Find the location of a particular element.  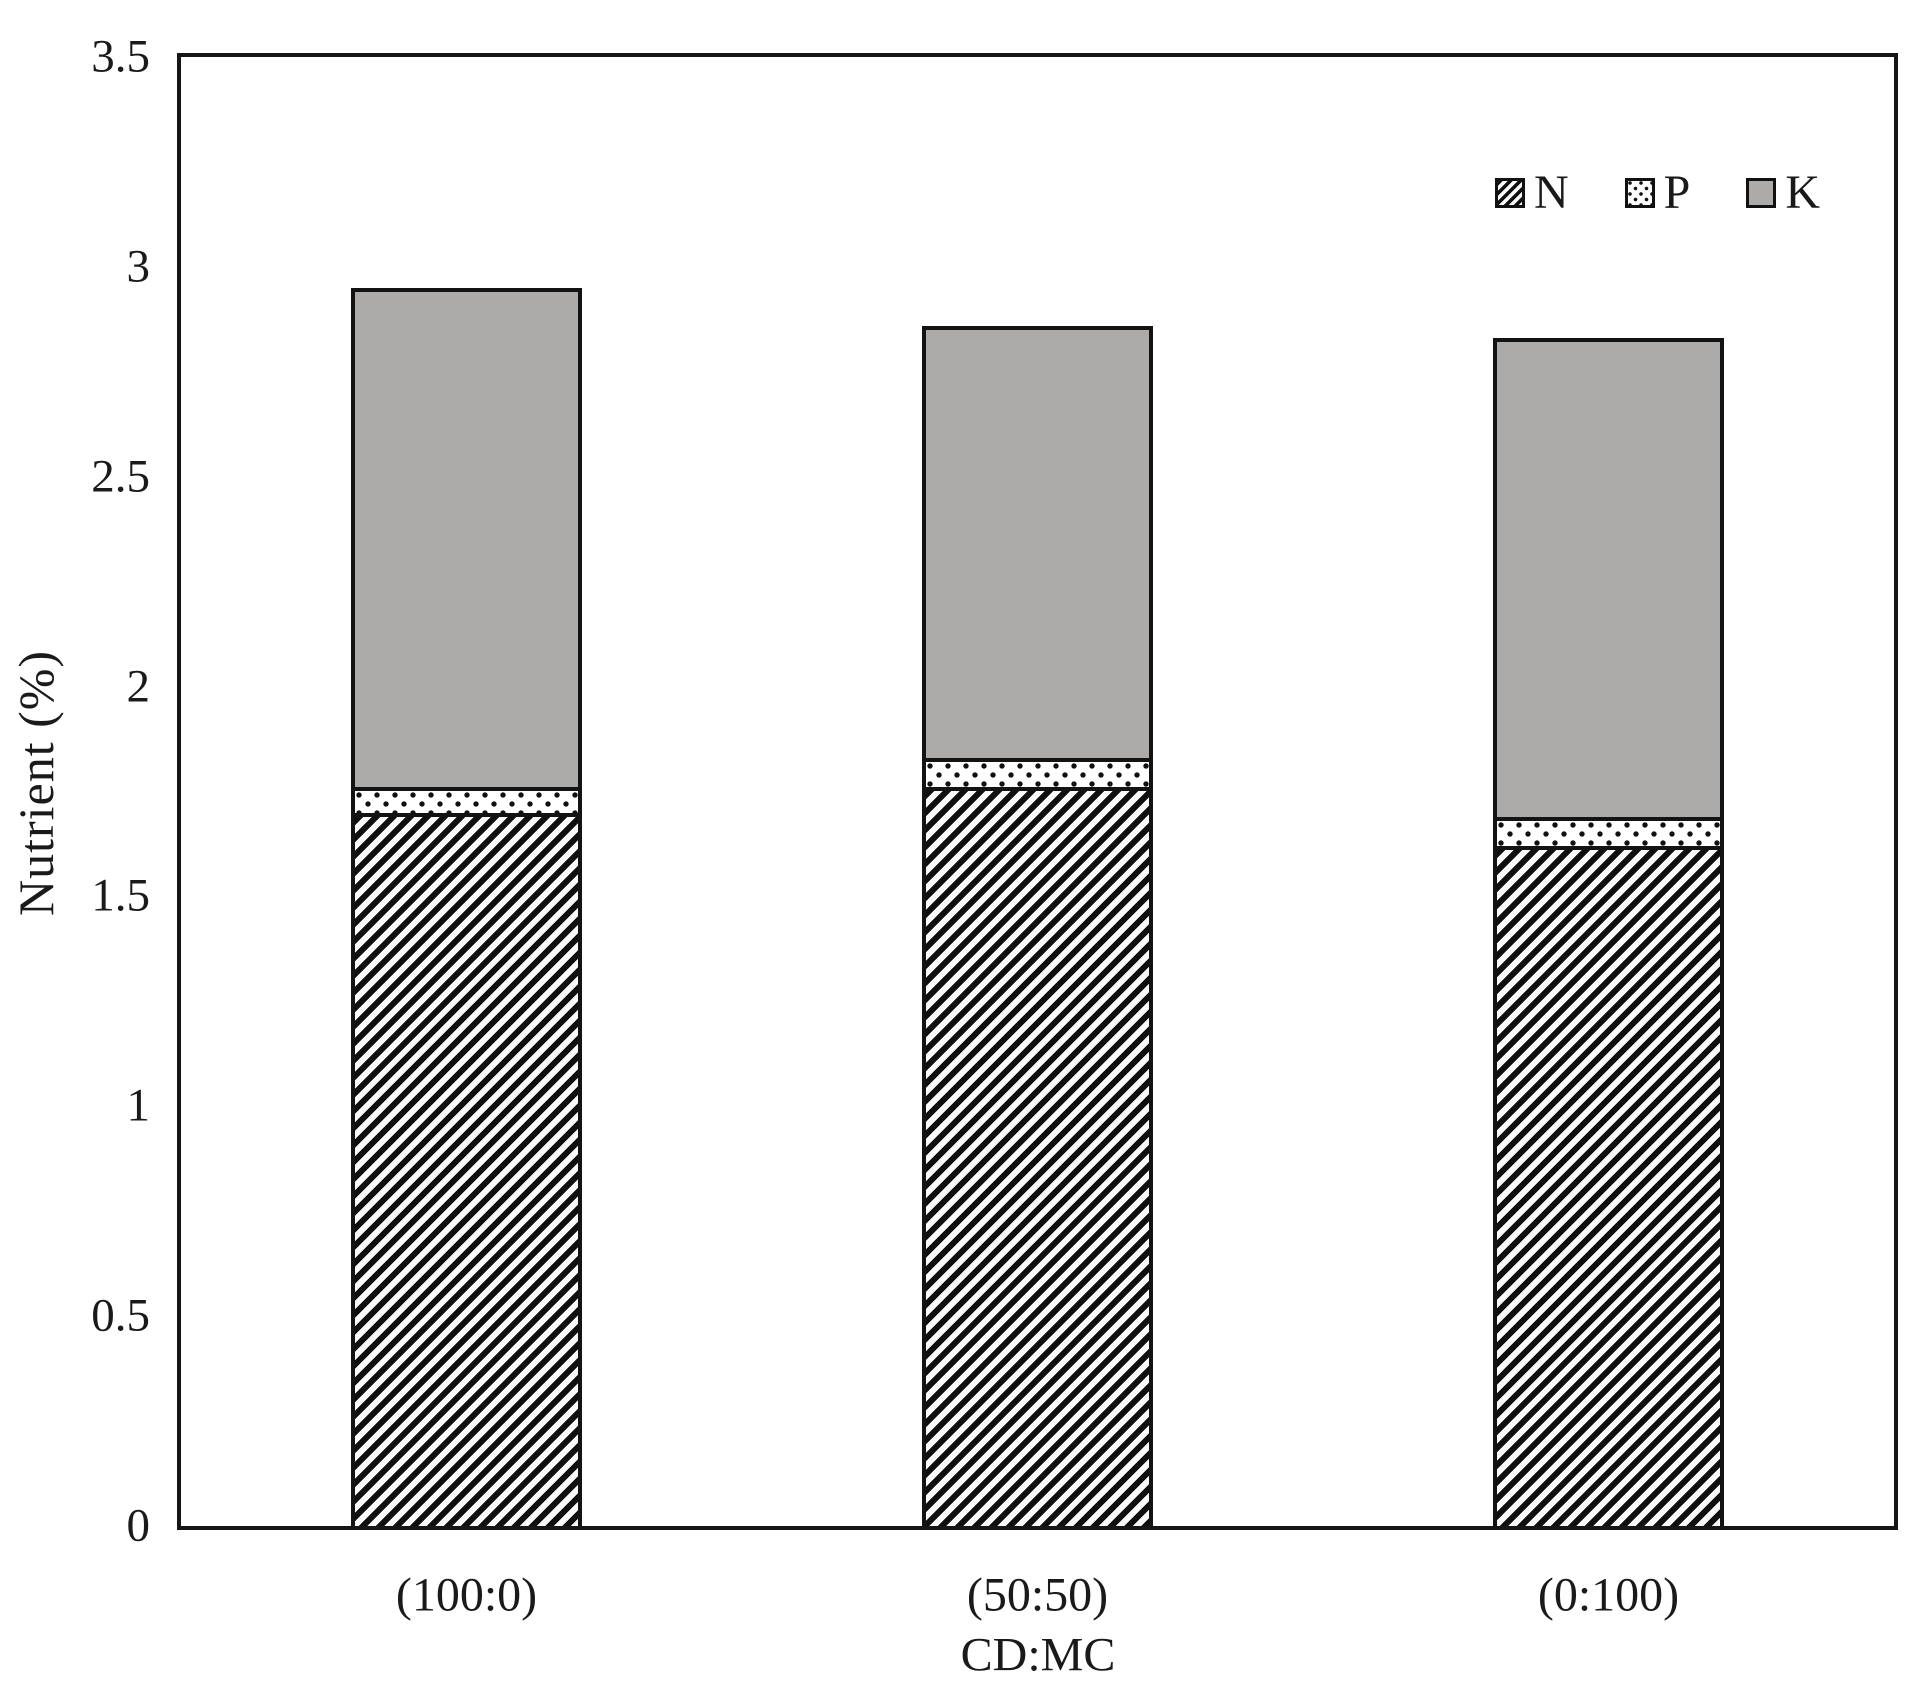

legend-label-k: K is located at coordinates (1802, 192).